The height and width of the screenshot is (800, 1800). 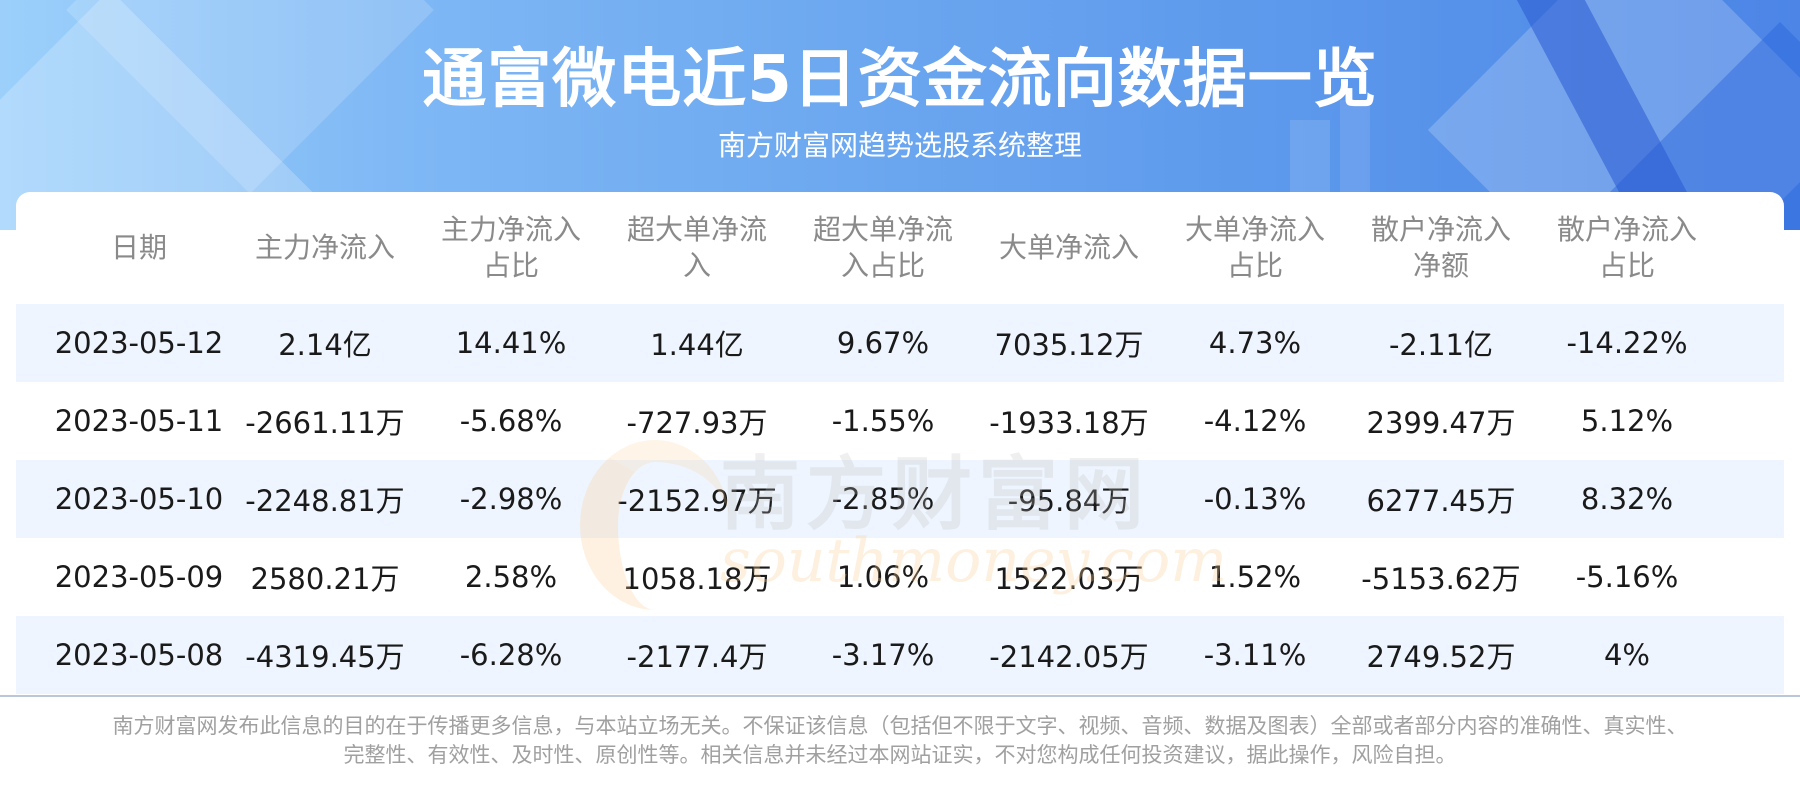 I want to click on column-header: 大单净流入 占比, so click(x=1255, y=248).